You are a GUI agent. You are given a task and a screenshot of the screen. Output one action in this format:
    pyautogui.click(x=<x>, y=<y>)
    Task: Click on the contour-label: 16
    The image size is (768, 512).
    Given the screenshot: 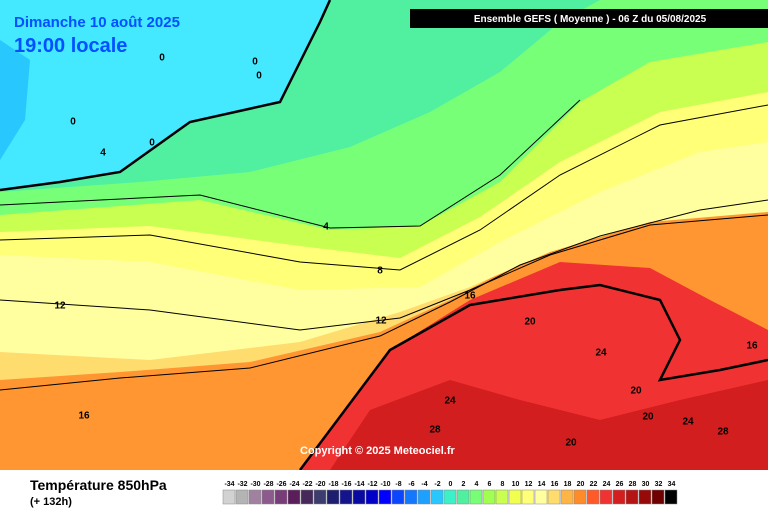 What is the action you would take?
    pyautogui.click(x=752, y=346)
    